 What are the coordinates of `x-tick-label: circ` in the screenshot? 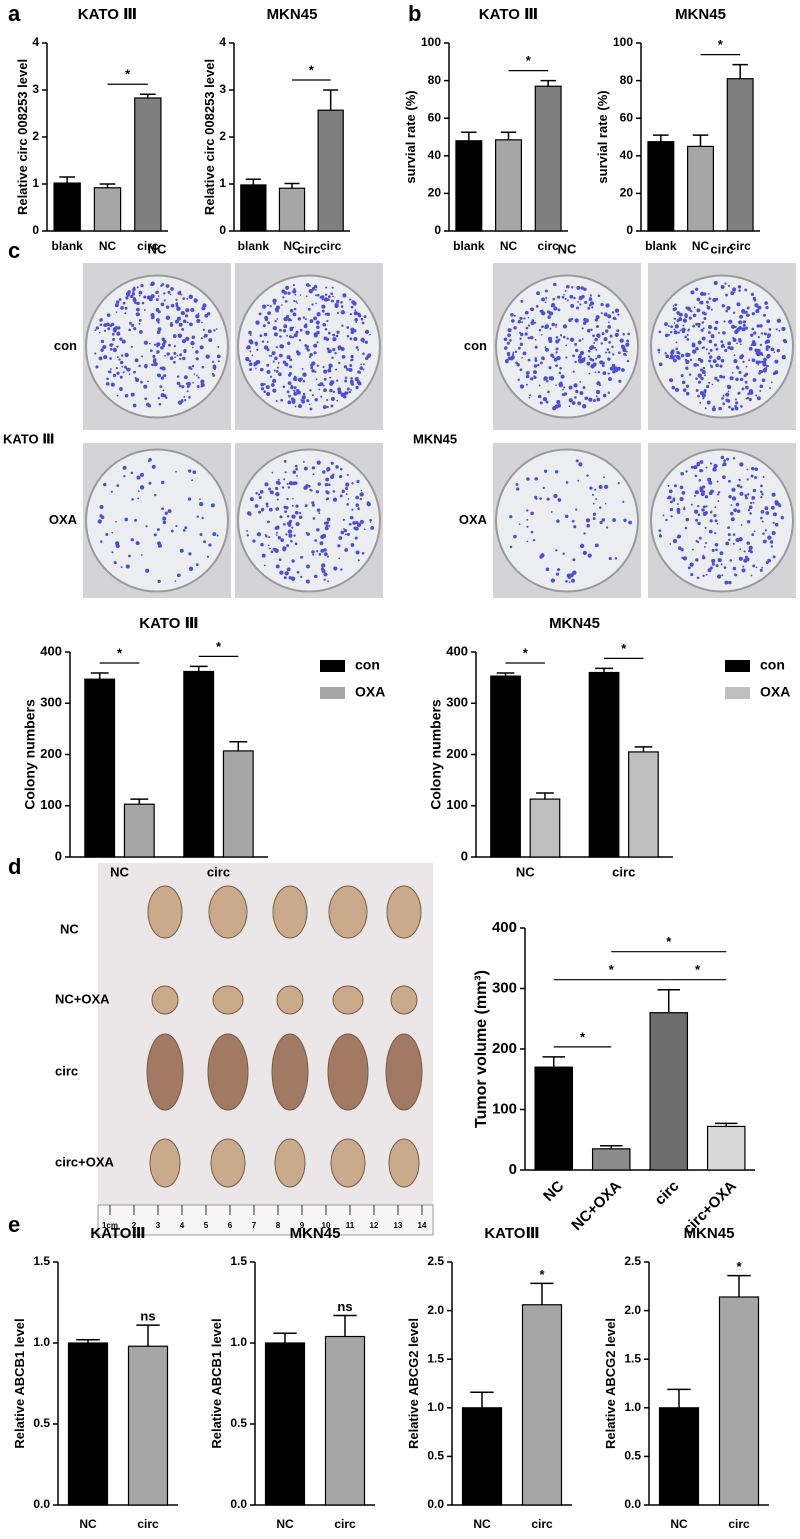 It's located at (148, 1524).